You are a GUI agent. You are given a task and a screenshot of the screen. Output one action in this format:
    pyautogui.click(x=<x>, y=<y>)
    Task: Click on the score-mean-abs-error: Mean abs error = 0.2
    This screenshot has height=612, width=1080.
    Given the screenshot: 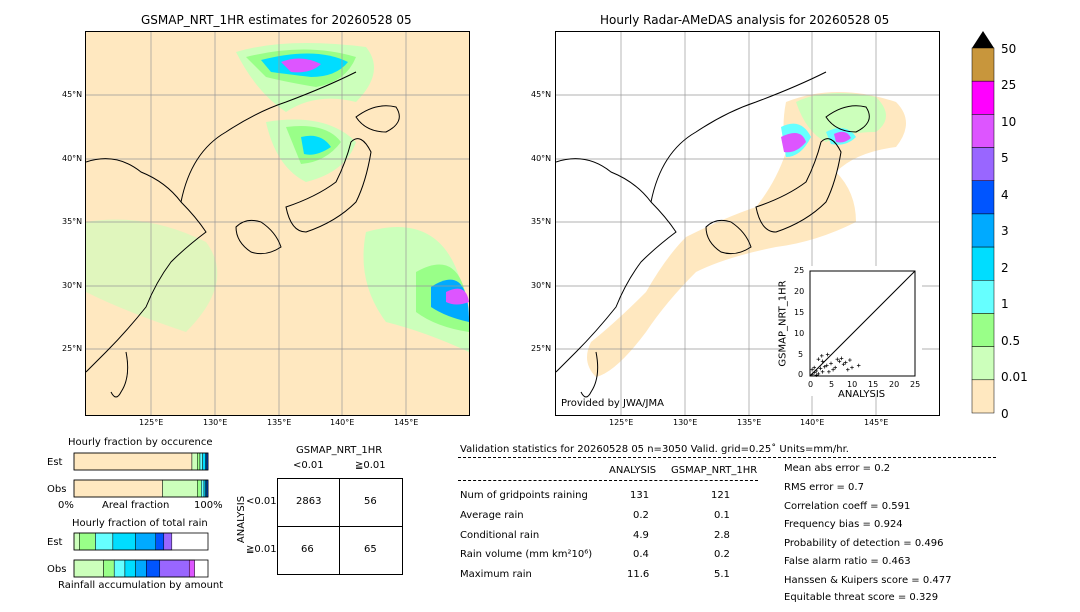 What is the action you would take?
    pyautogui.click(x=837, y=468)
    